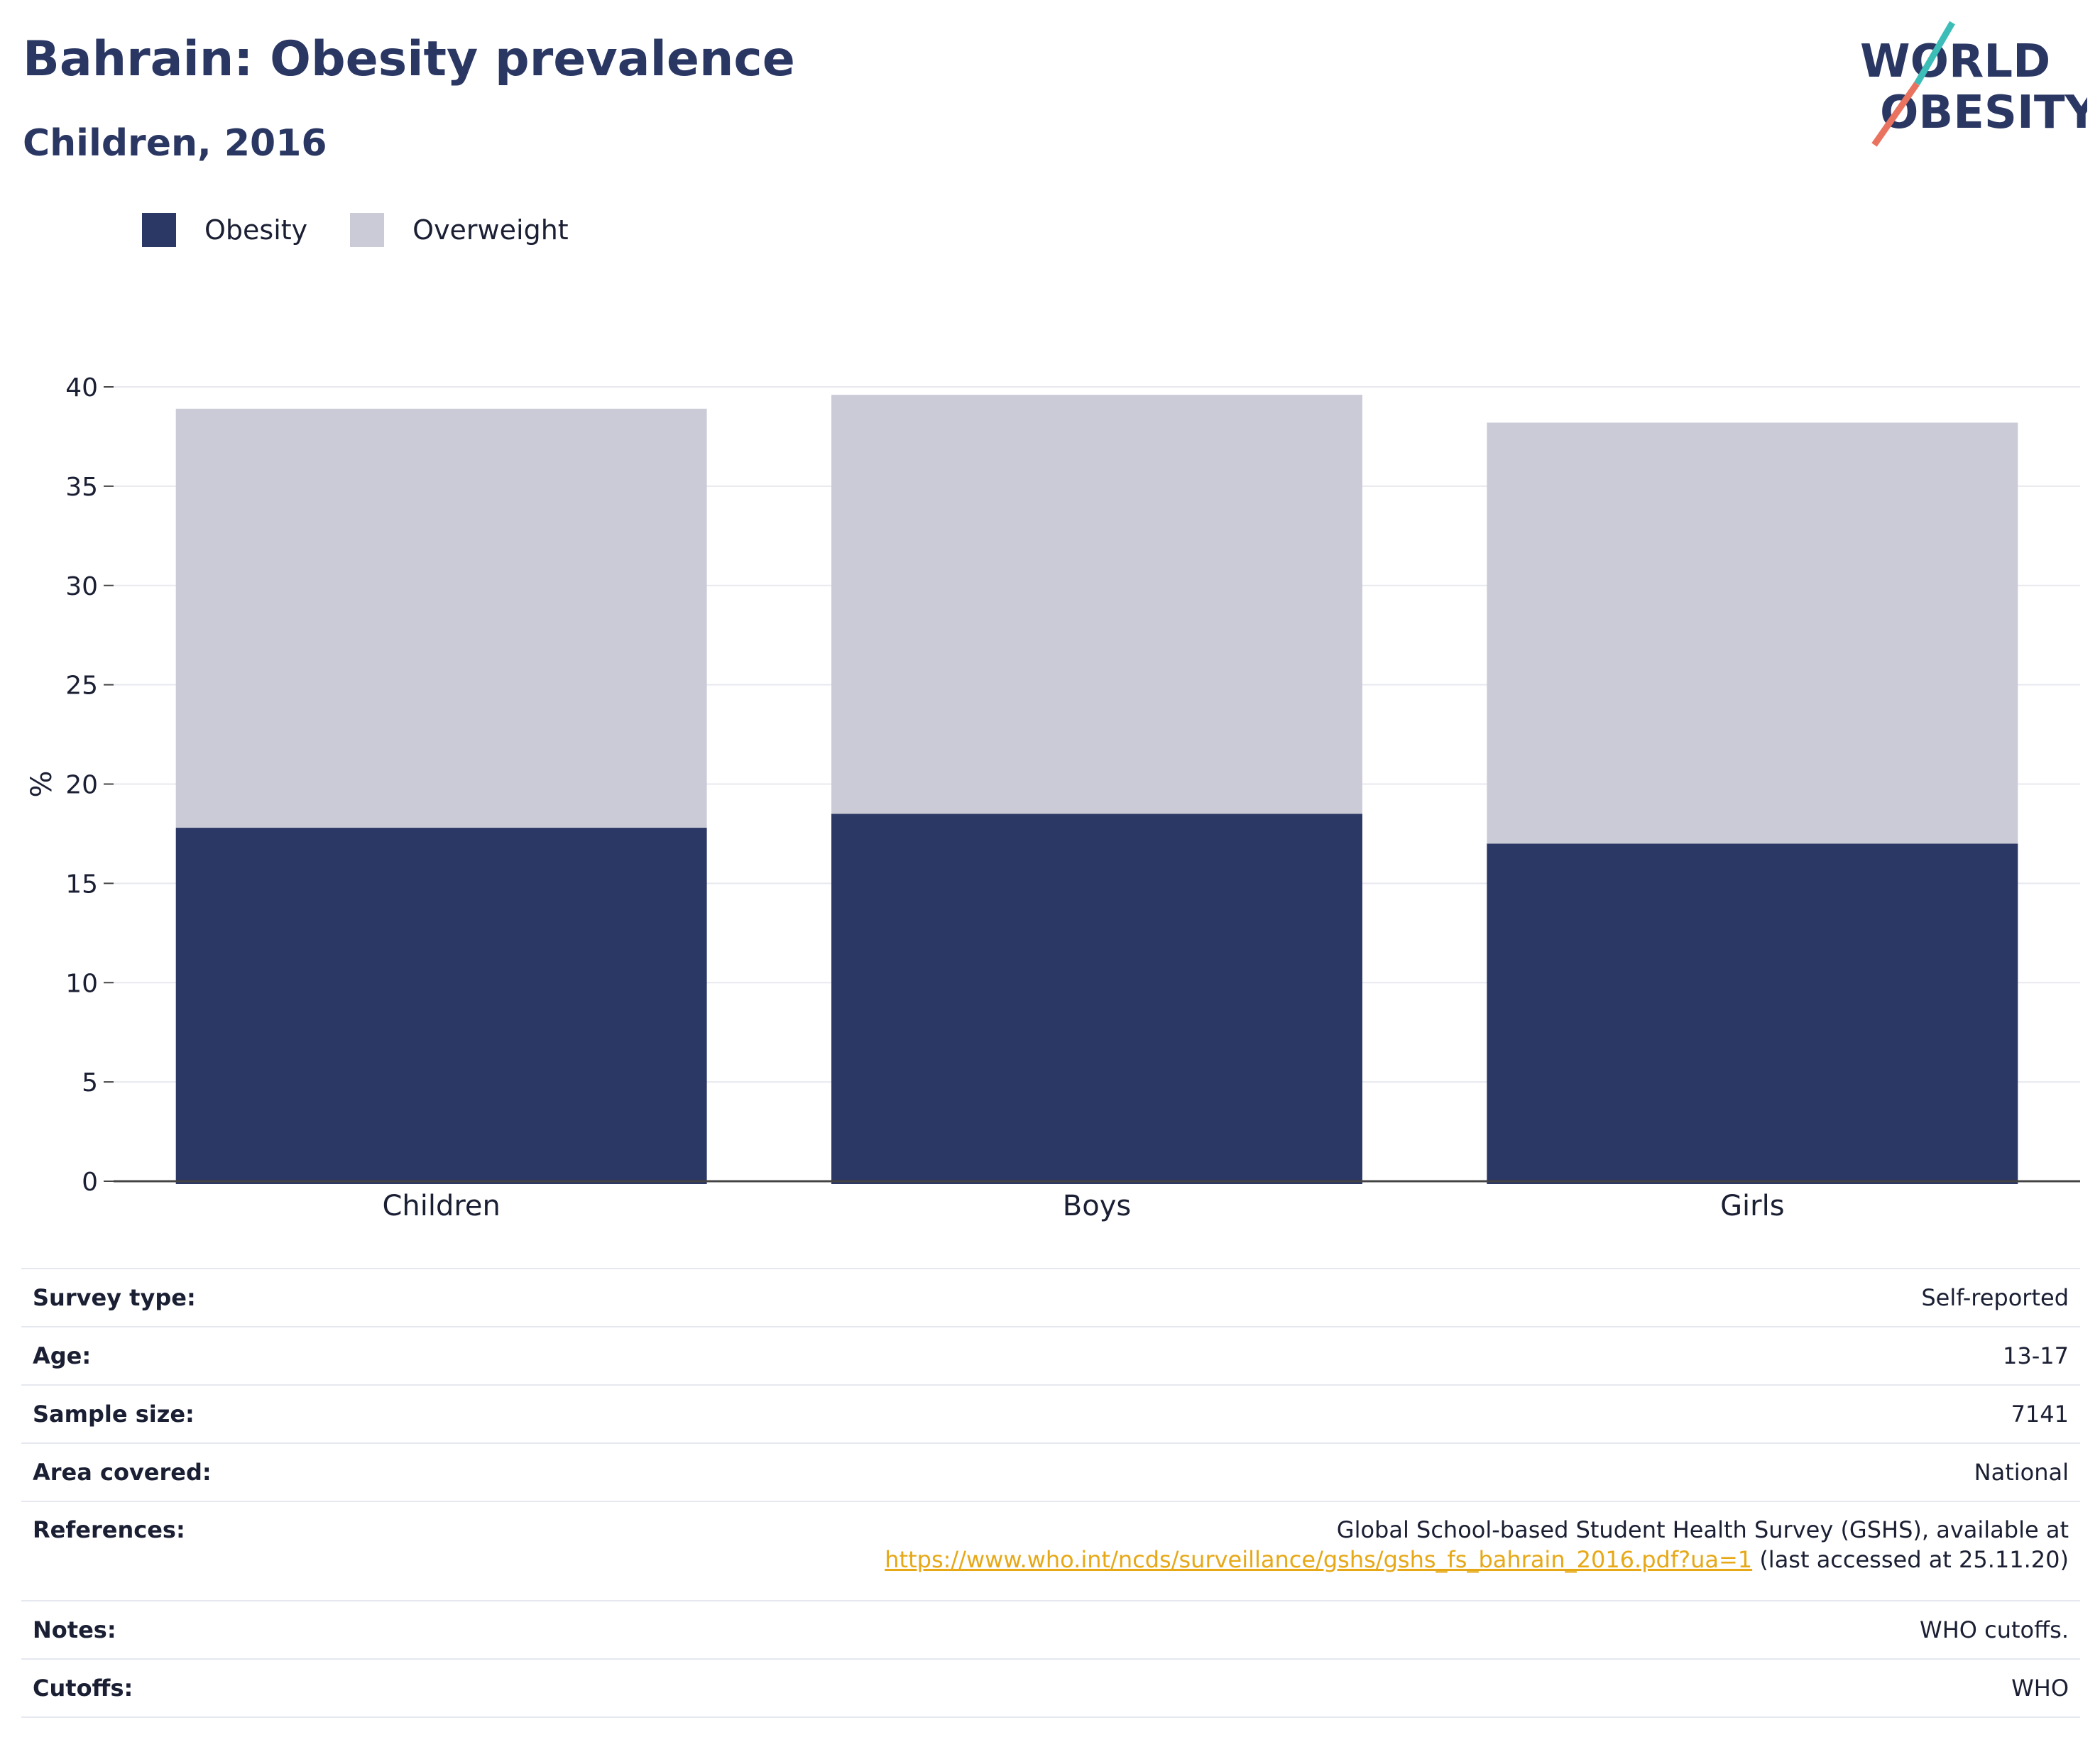 The image size is (2100, 1747). I want to click on bar-obesity-girls, so click(1752, 1013).